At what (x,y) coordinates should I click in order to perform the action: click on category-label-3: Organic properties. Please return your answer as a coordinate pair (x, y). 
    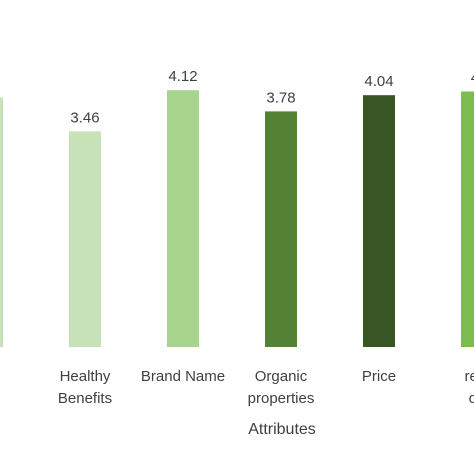
    Looking at the image, I should click on (281, 387).